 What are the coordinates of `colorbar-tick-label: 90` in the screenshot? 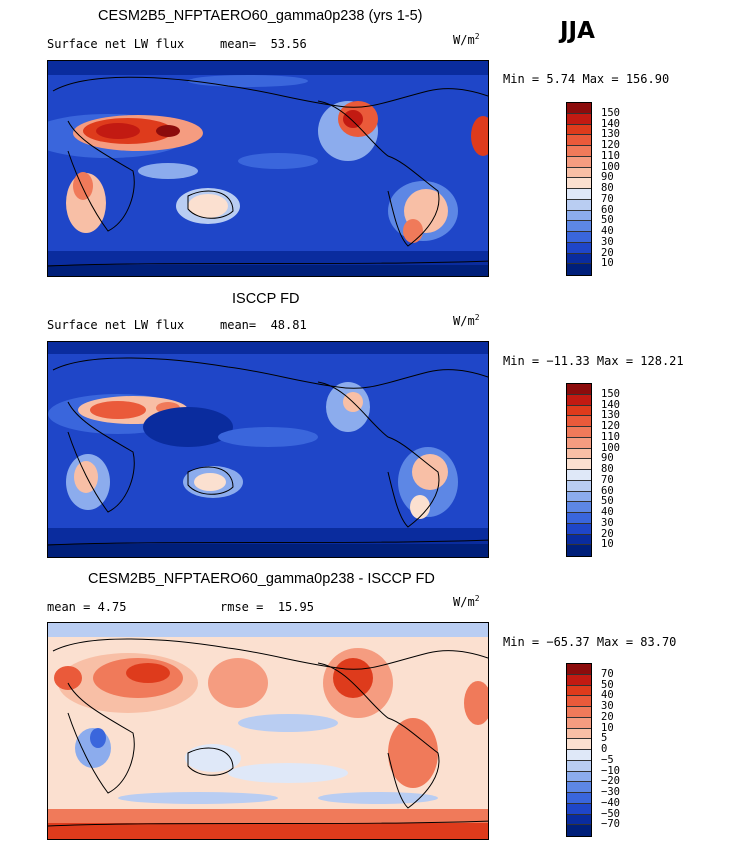 It's located at (607, 177).